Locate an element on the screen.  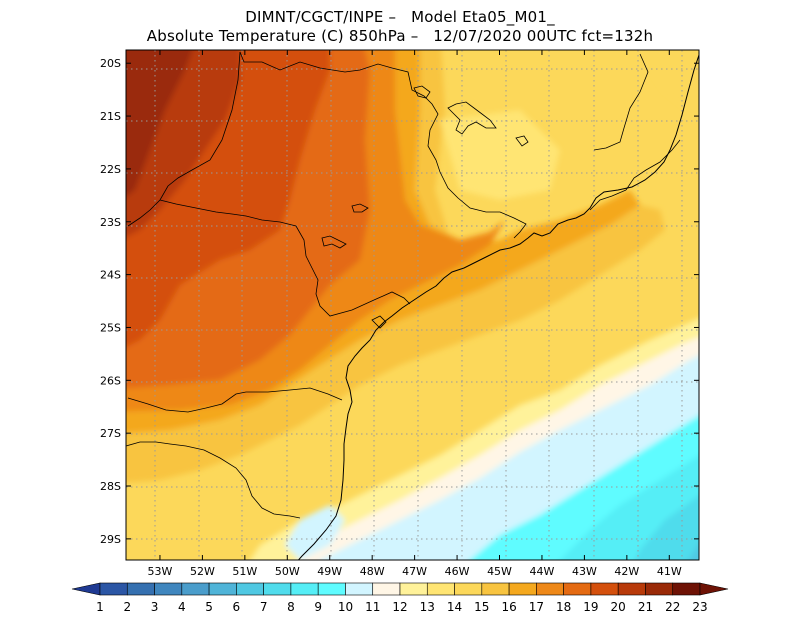
lon-tick-label: 51W is located at coordinates (244, 571).